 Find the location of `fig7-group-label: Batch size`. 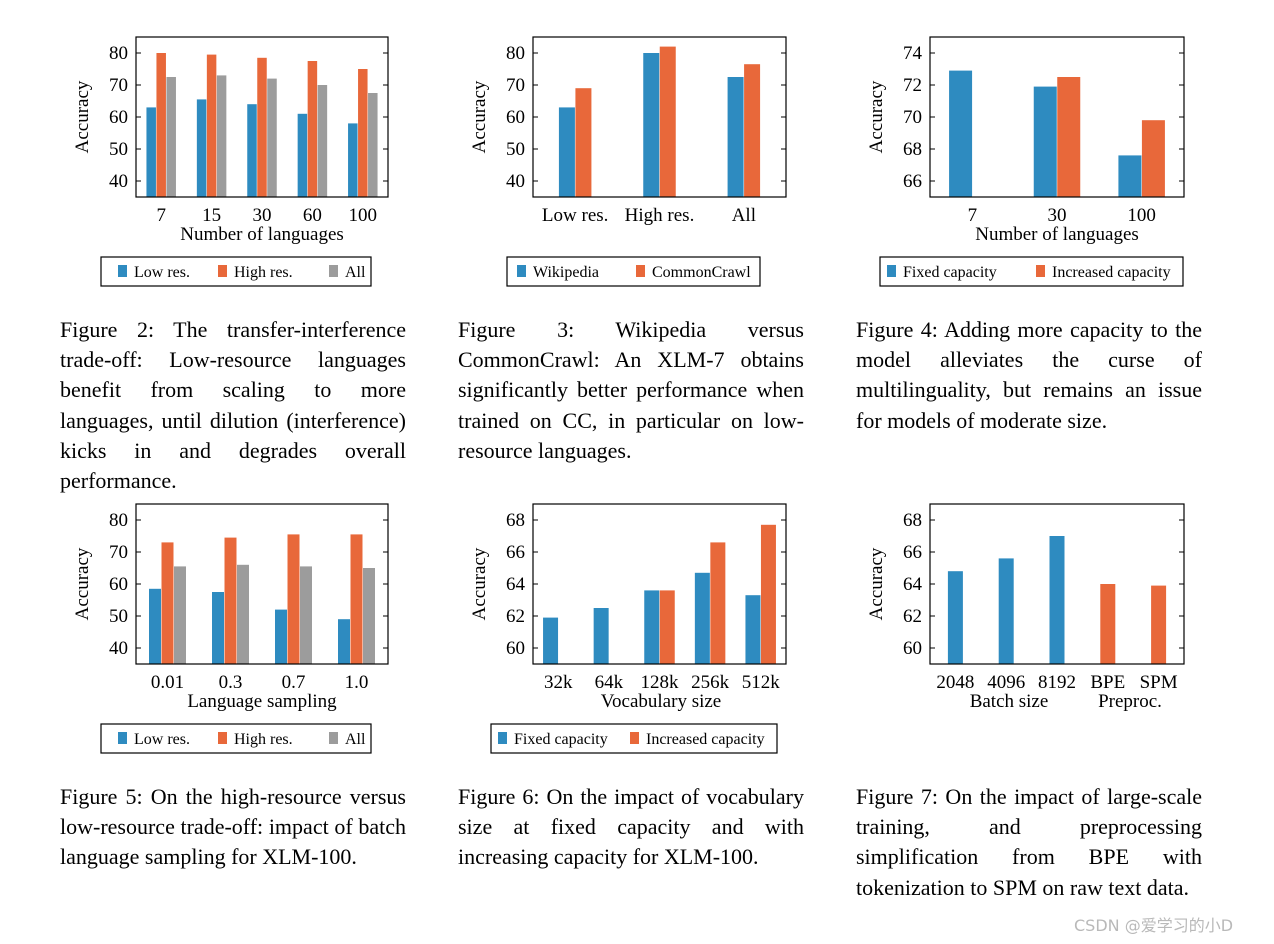

fig7-group-label: Batch size is located at coordinates (1009, 701).